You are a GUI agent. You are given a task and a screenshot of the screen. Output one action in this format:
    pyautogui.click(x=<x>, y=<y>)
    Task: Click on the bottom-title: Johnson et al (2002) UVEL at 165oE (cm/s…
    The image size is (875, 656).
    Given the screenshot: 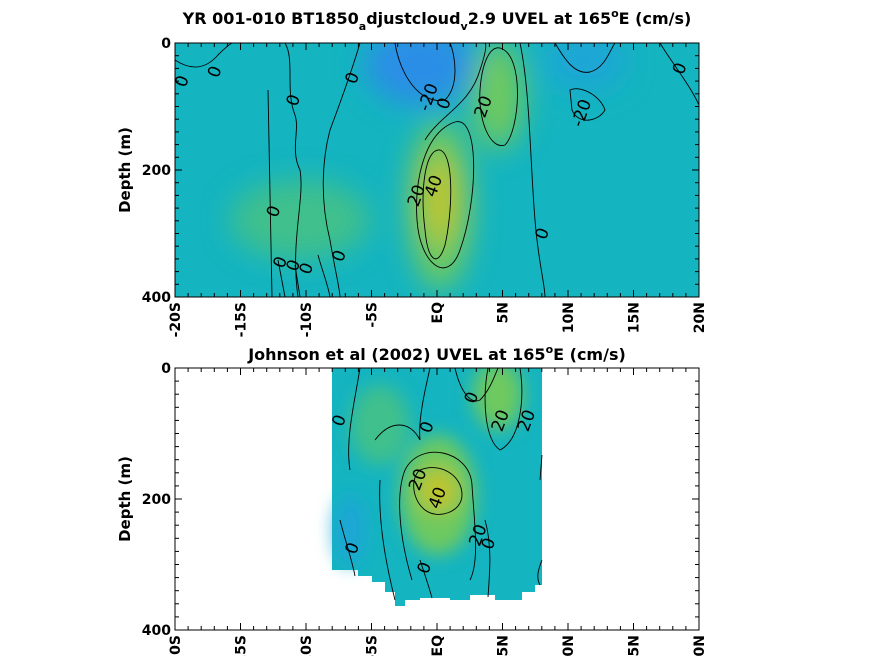 What is the action you would take?
    pyautogui.click(x=436, y=353)
    